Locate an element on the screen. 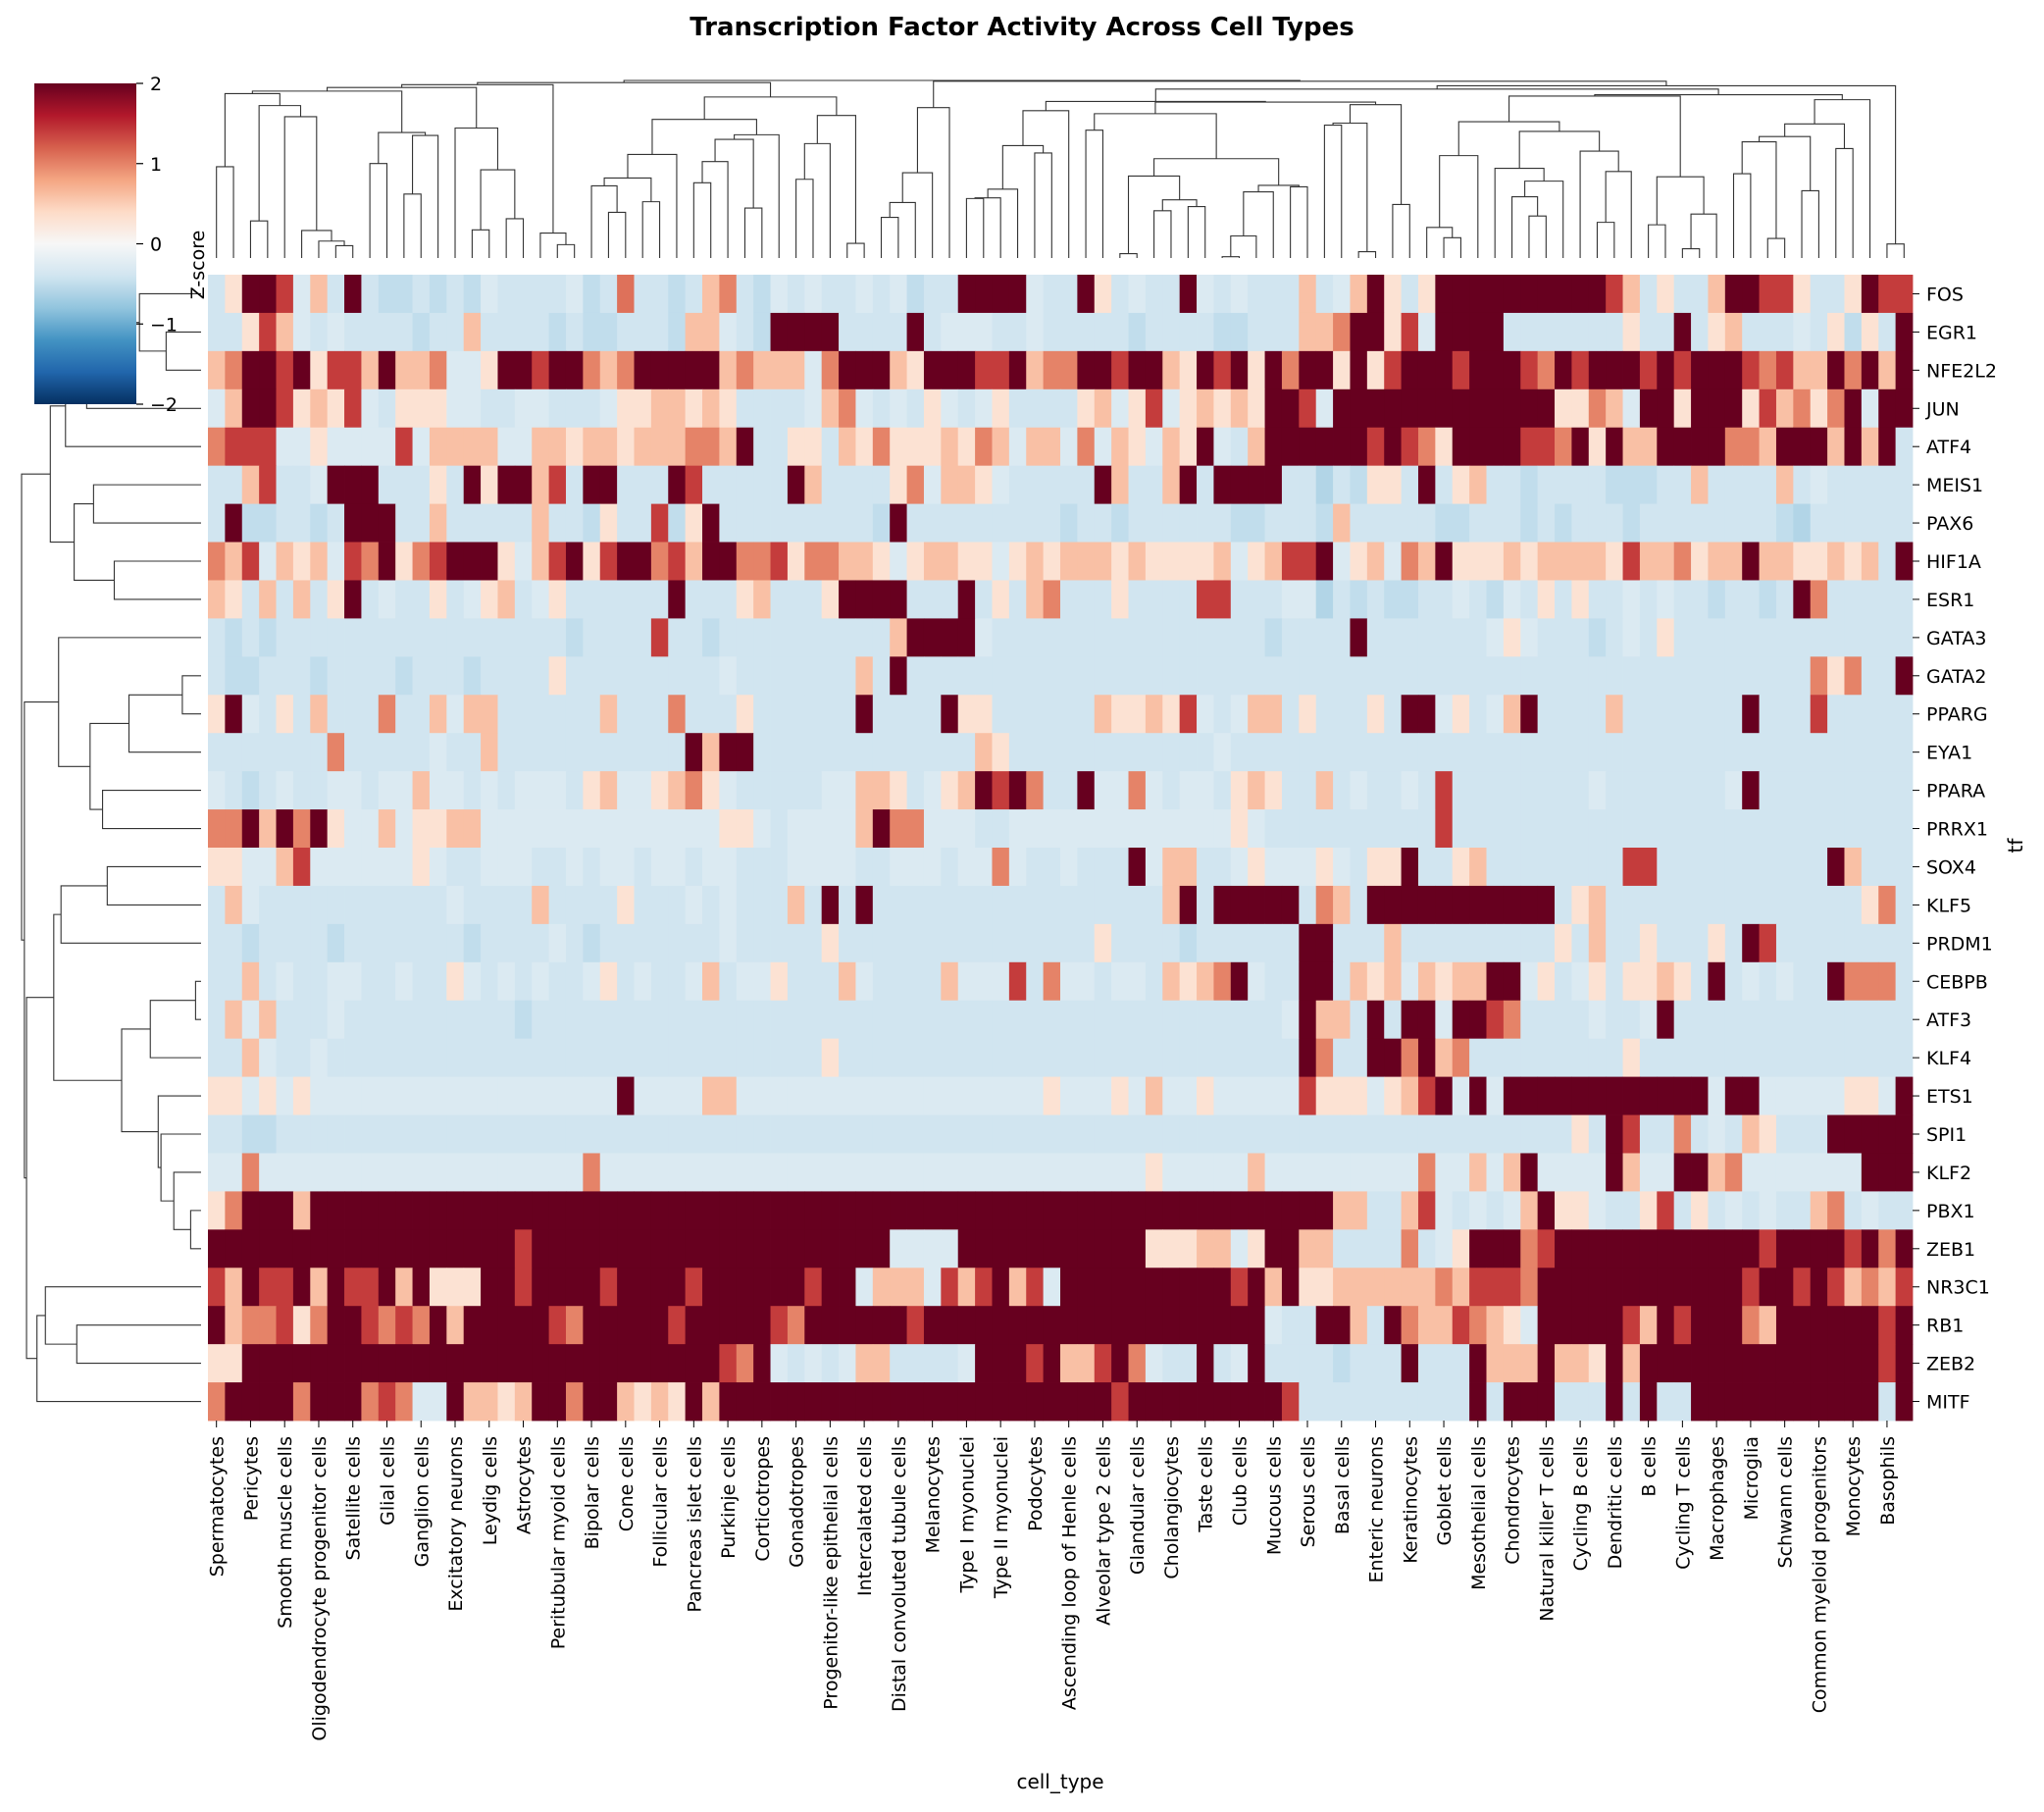  row-label: MEIS1 is located at coordinates (1955, 486).